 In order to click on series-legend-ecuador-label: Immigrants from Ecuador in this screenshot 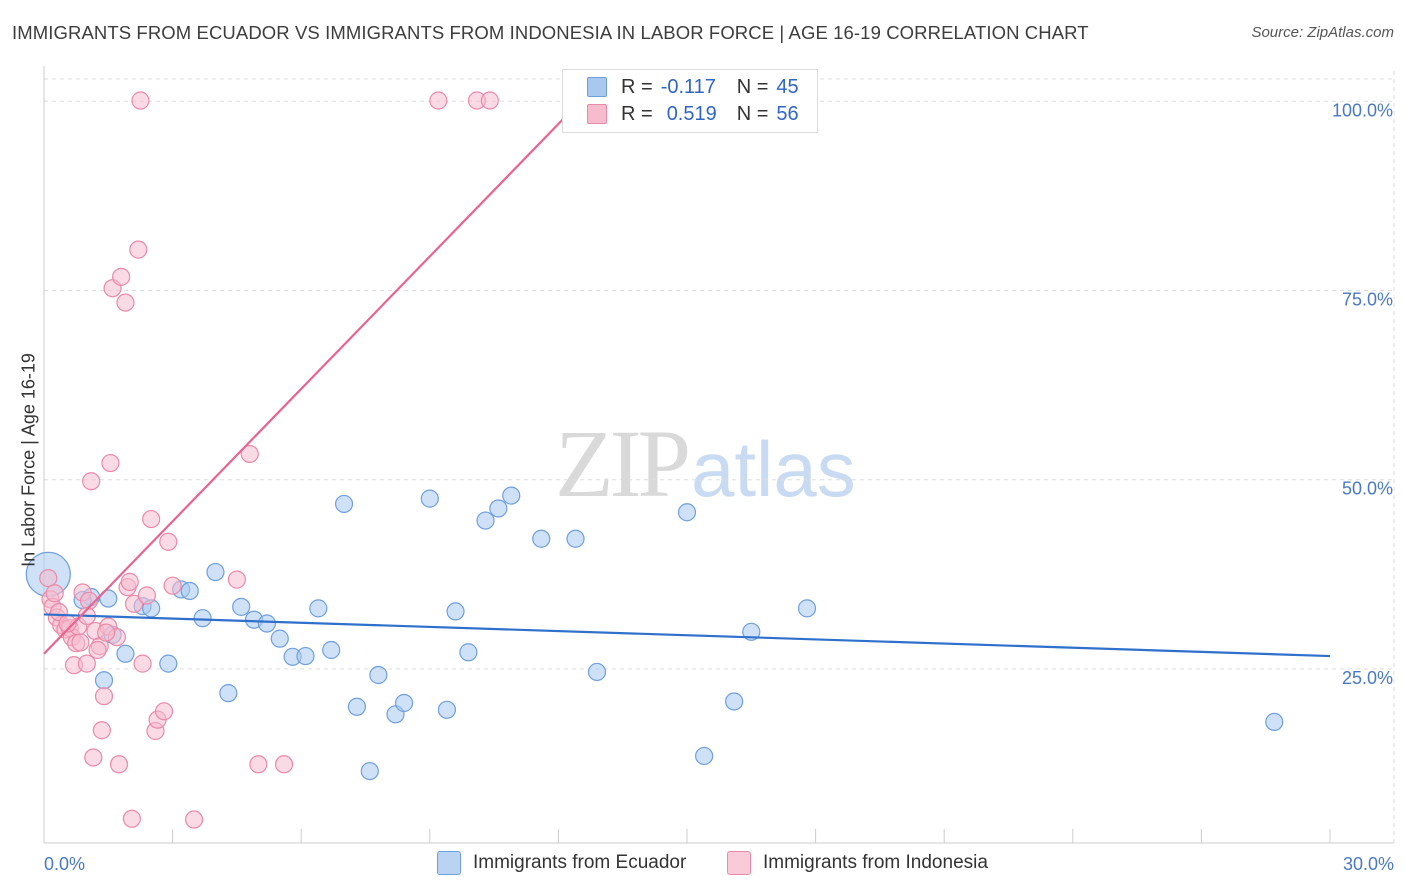, I will do `click(580, 862)`.